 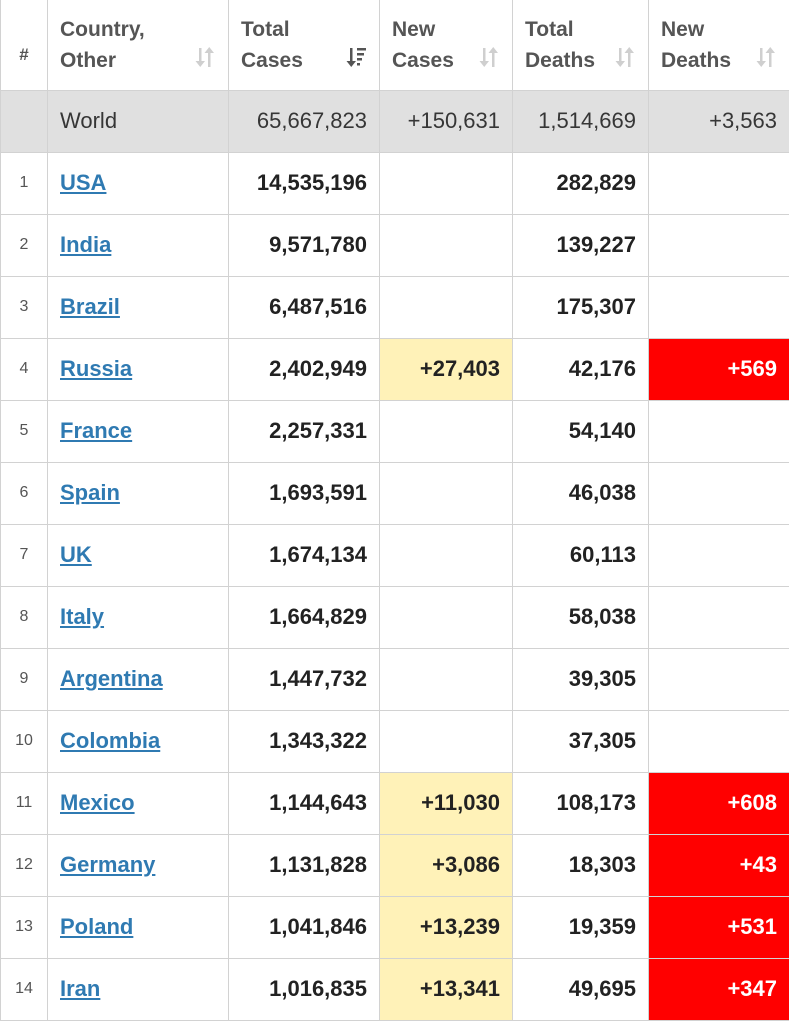 I want to click on table-row: 13 Poland 1,041,846 +13,239 19,359 +531, so click(x=394, y=927).